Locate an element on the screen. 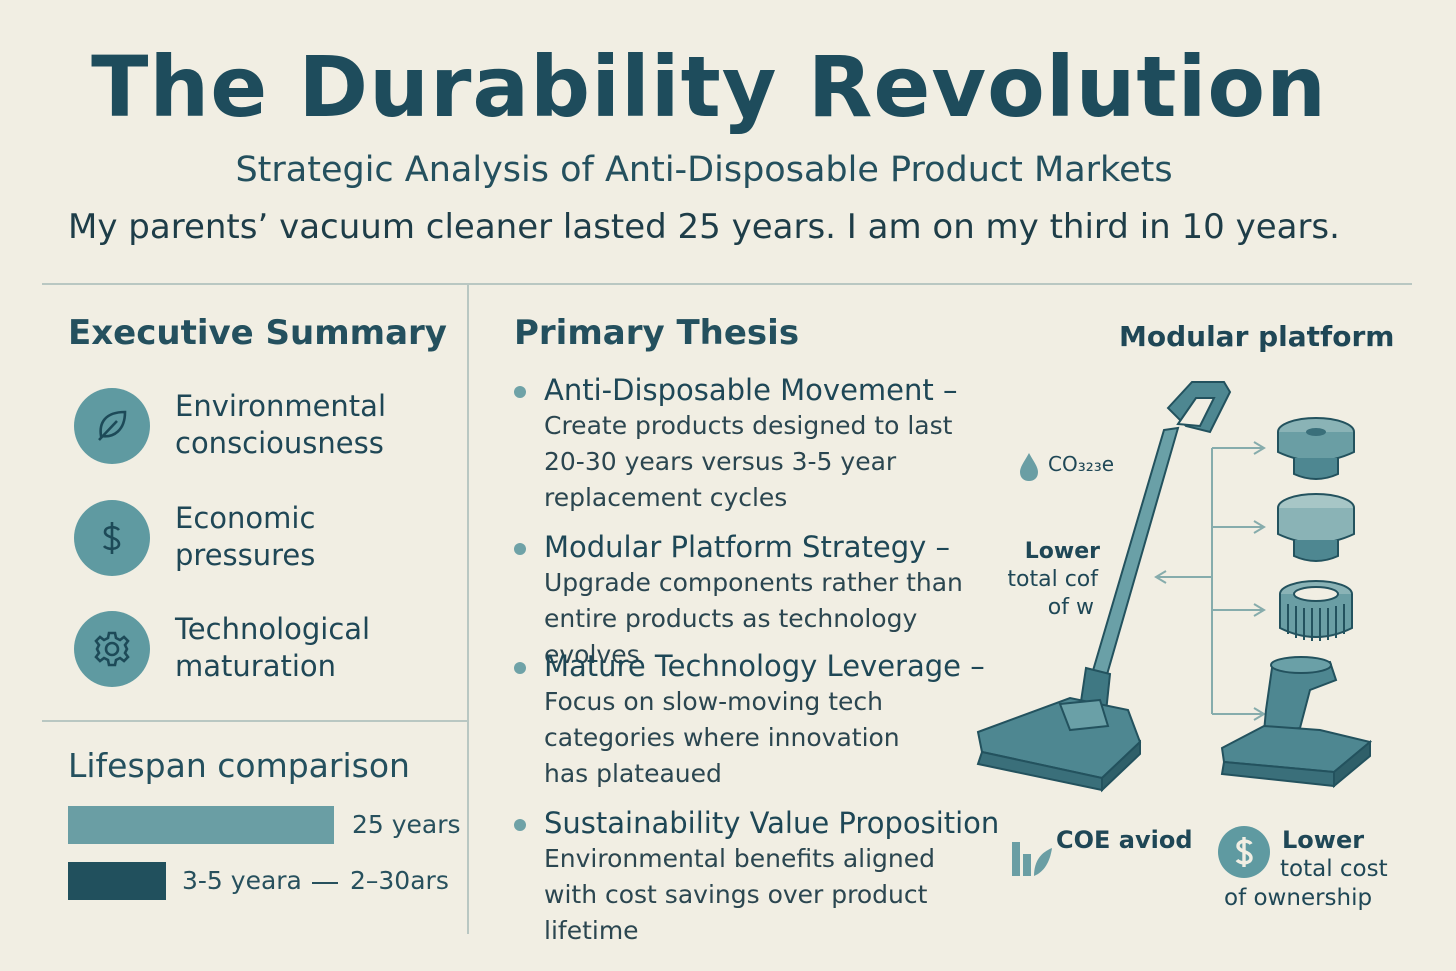  cost-label-line3: of ownership is located at coordinates (1298, 898).